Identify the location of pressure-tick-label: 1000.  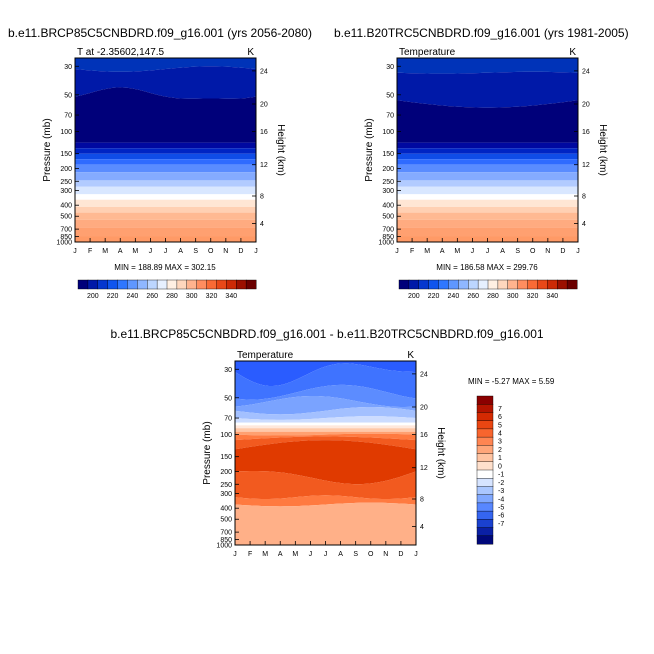
(64, 243).